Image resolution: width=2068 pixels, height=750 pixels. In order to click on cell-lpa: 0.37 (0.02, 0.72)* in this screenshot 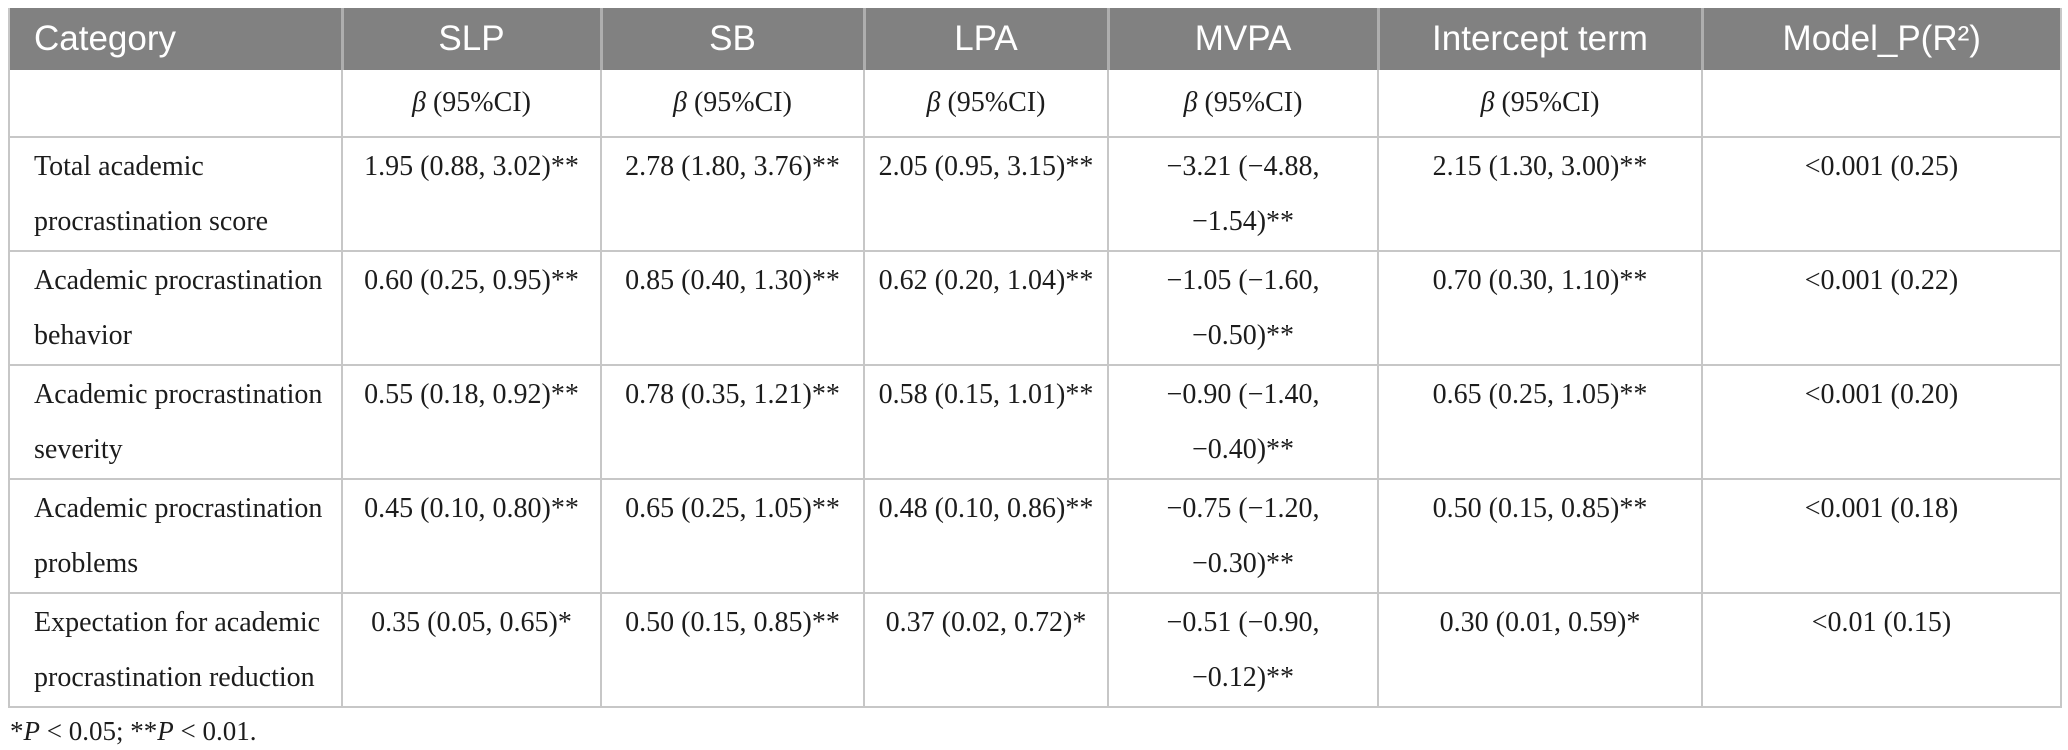, I will do `click(985, 649)`.